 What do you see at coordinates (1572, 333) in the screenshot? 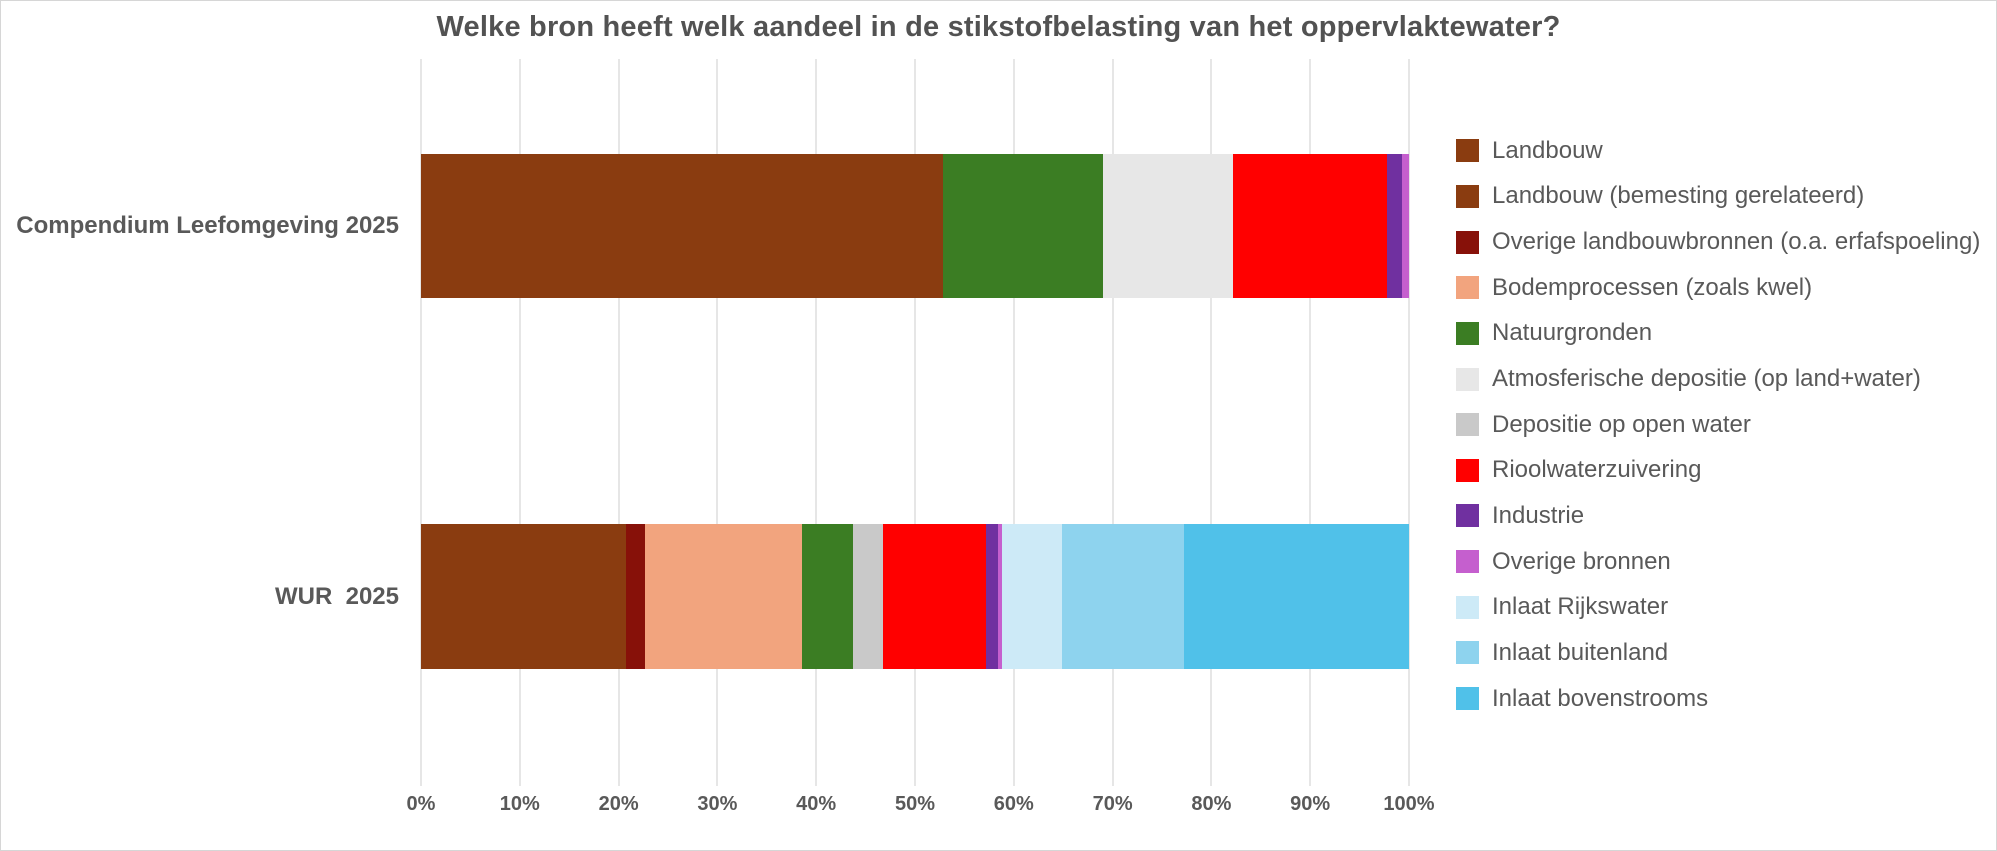
I see `legend-label: Natuurgronden` at bounding box center [1572, 333].